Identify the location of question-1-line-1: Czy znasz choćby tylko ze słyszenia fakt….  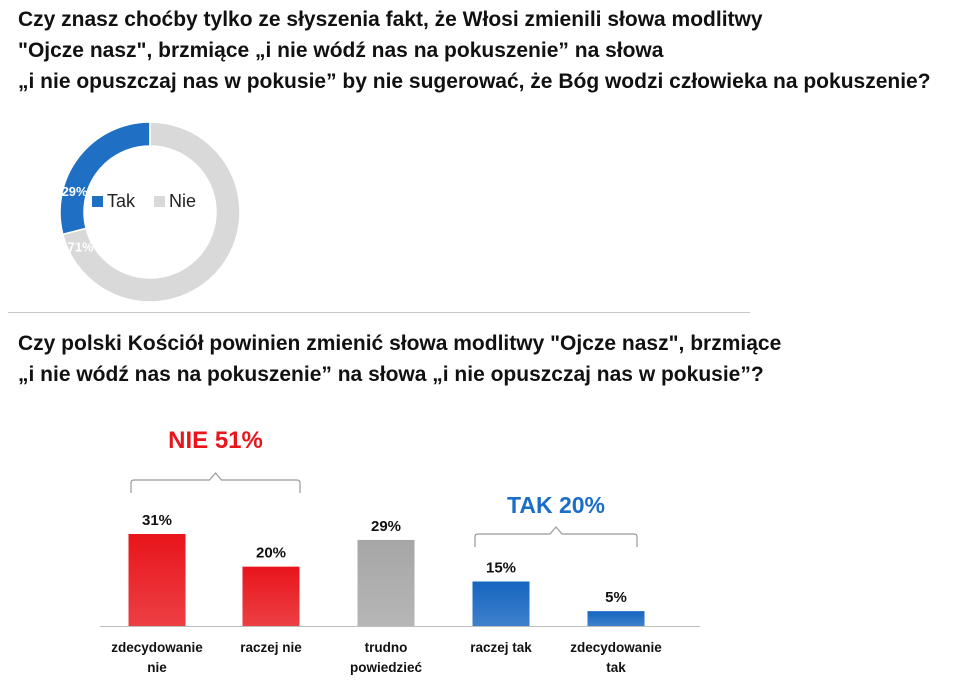
(390, 19).